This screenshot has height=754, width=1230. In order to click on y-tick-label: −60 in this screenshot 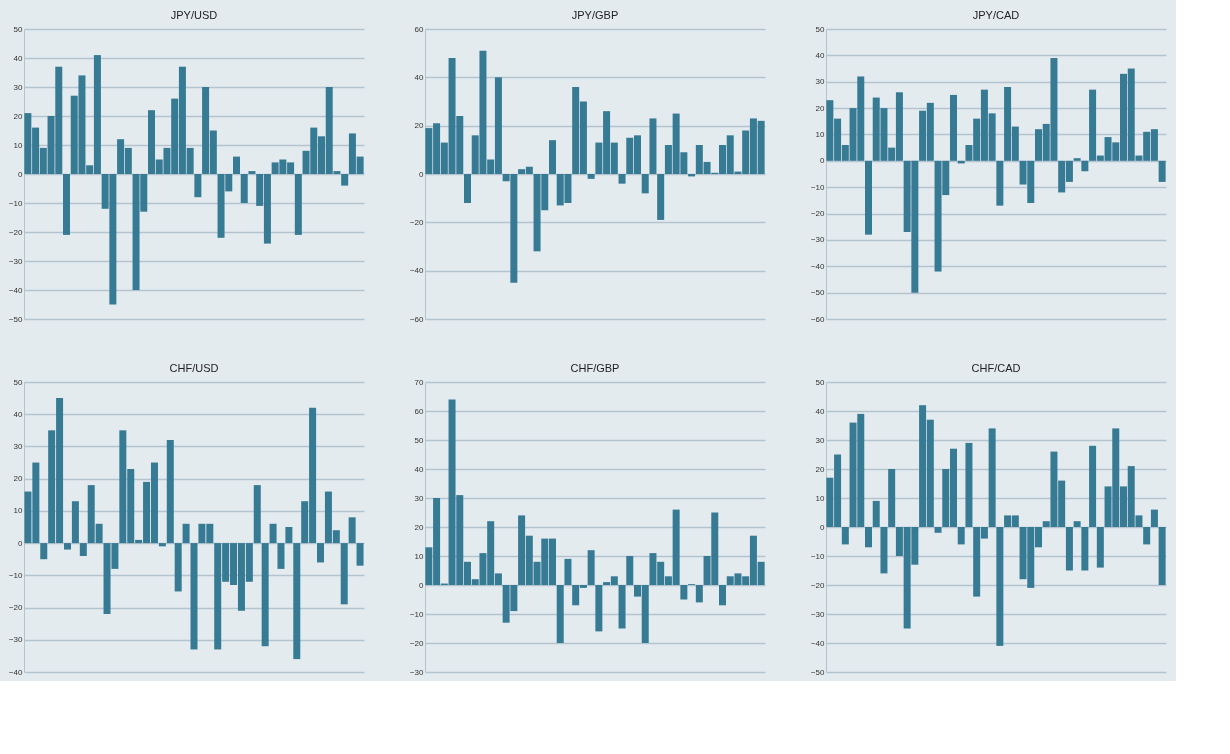, I will do `click(417, 319)`.